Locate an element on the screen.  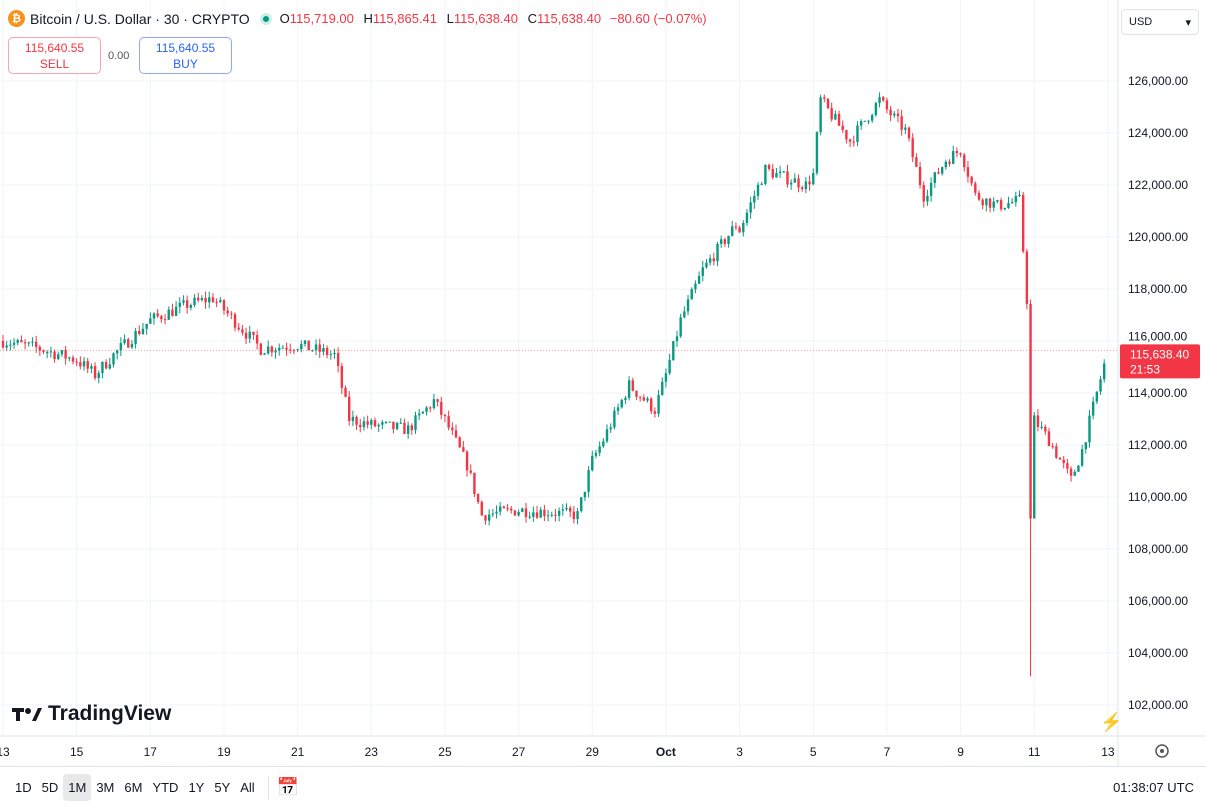
tradingview-logo: TradingView is located at coordinates (91, 714).